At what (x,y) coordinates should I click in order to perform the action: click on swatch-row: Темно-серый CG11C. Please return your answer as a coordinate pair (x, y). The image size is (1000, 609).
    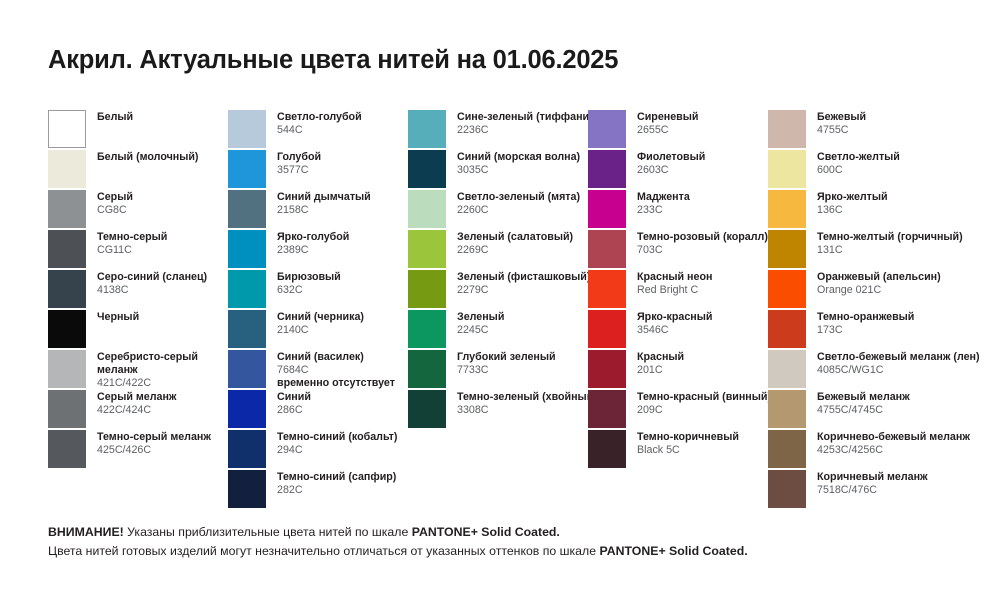
    Looking at the image, I should click on (138, 250).